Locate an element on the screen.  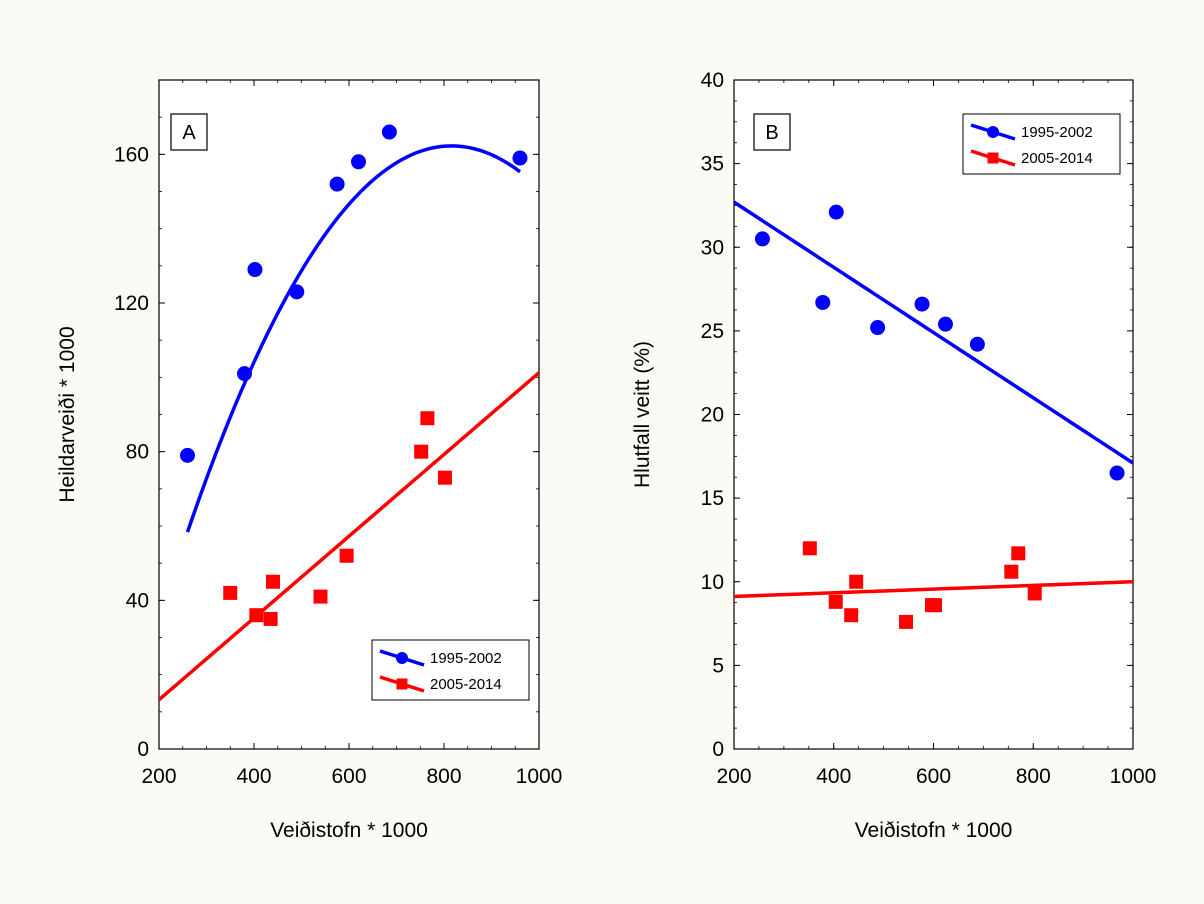
y-tick-label: 20 is located at coordinates (712, 415).